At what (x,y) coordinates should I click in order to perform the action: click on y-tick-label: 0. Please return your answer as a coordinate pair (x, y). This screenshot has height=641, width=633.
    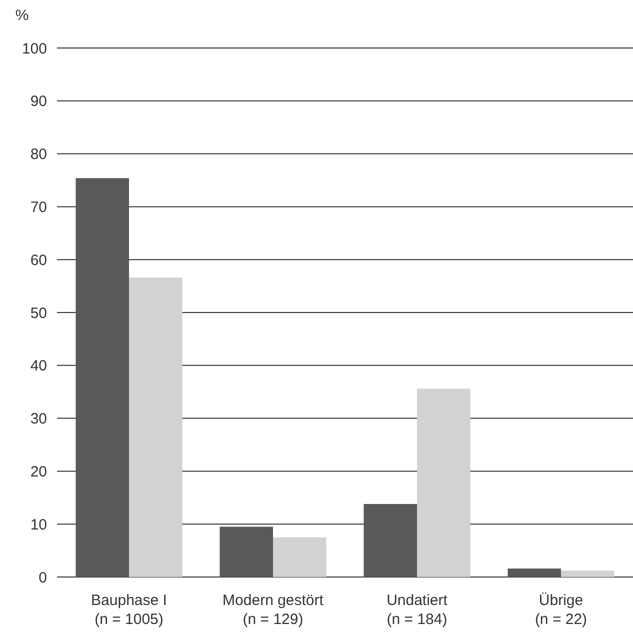
    Looking at the image, I should click on (42, 577).